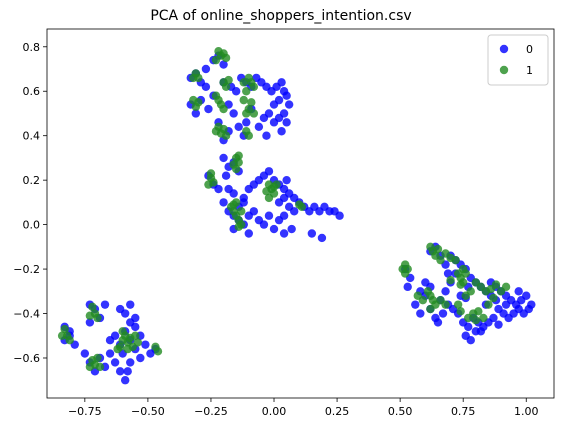  I want to click on legend-label-0: 0, so click(529, 49).